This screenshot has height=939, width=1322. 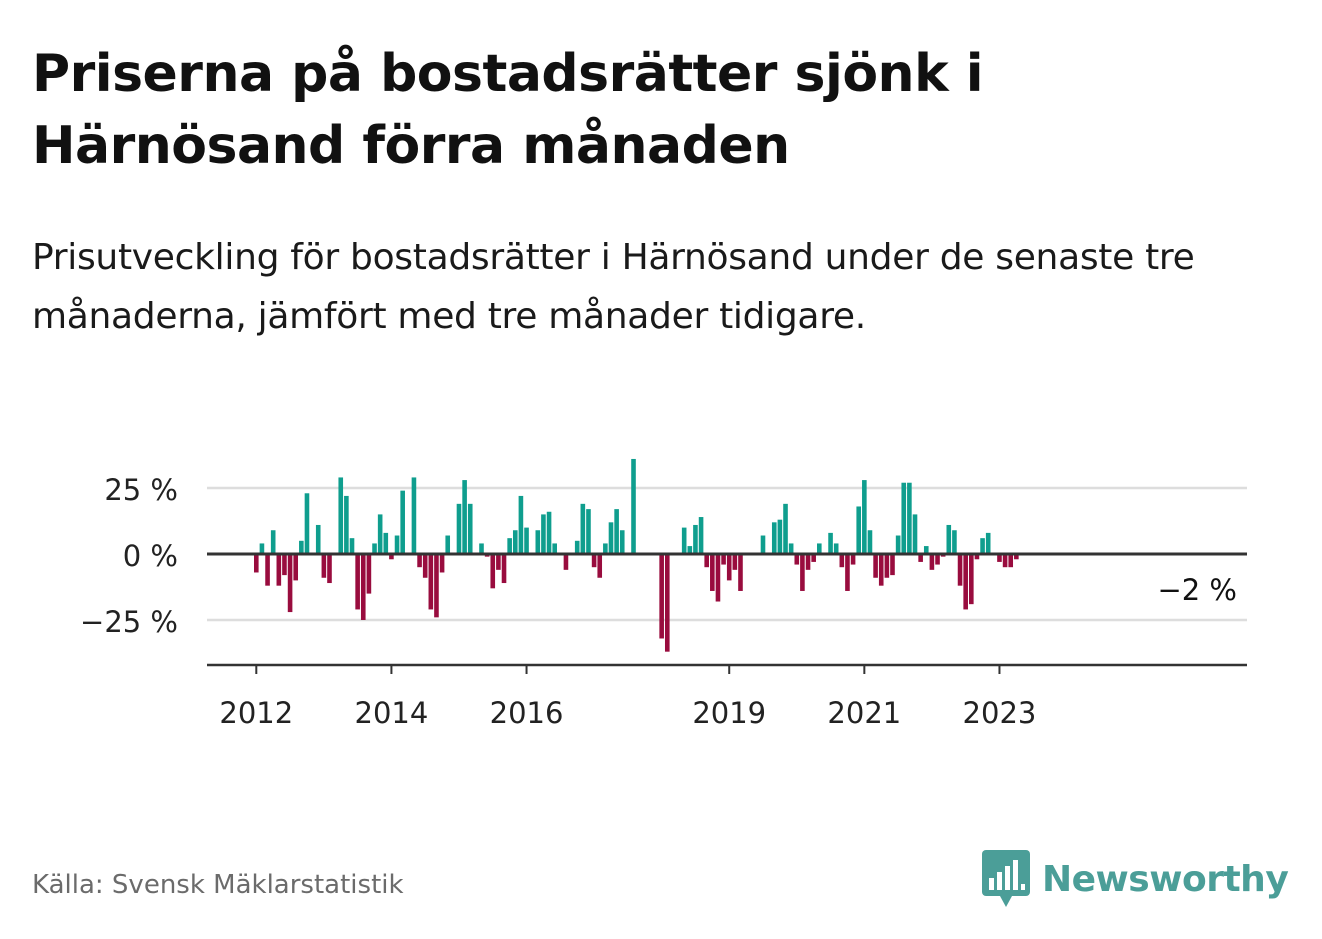 I want to click on y-axis-ticks: 25 % 0 % −25 %, so click(x=129, y=556).